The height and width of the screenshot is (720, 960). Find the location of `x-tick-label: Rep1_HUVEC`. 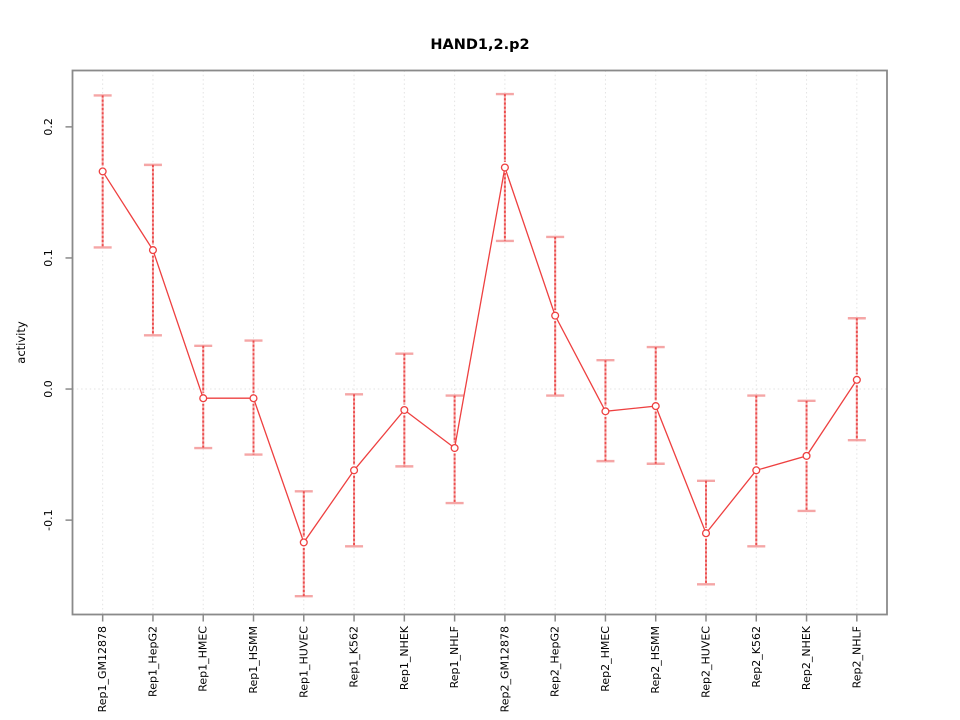

x-tick-label: Rep1_HUVEC is located at coordinates (303, 662).